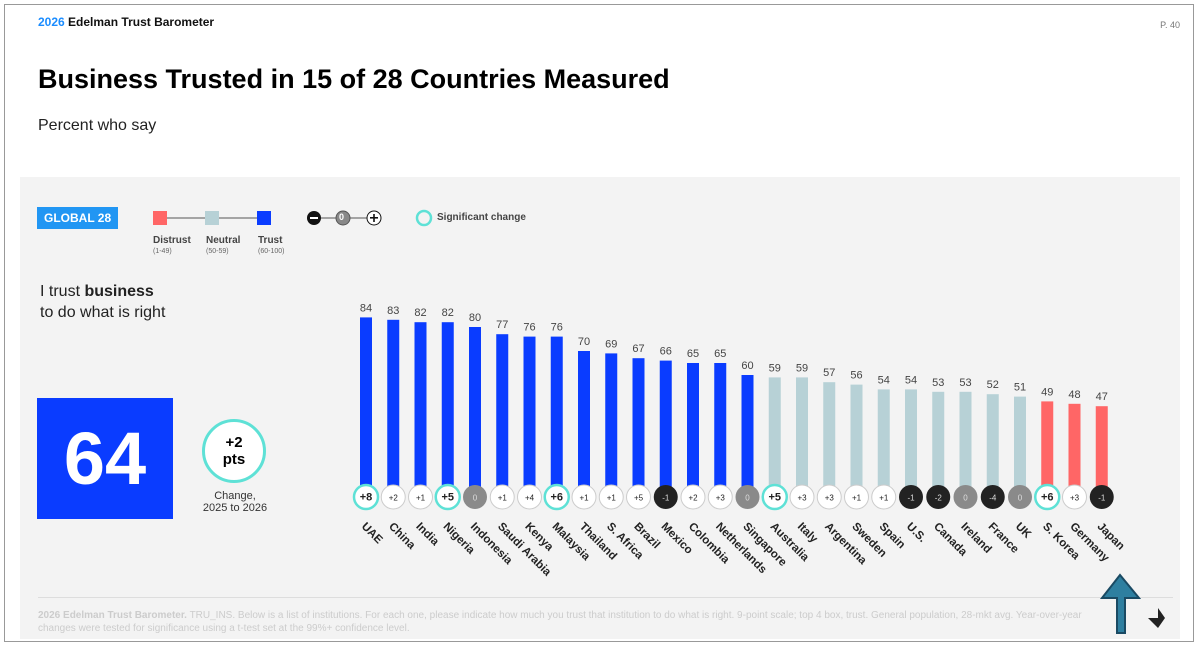  I want to click on global-badge: GLOBAL 28, so click(78, 218).